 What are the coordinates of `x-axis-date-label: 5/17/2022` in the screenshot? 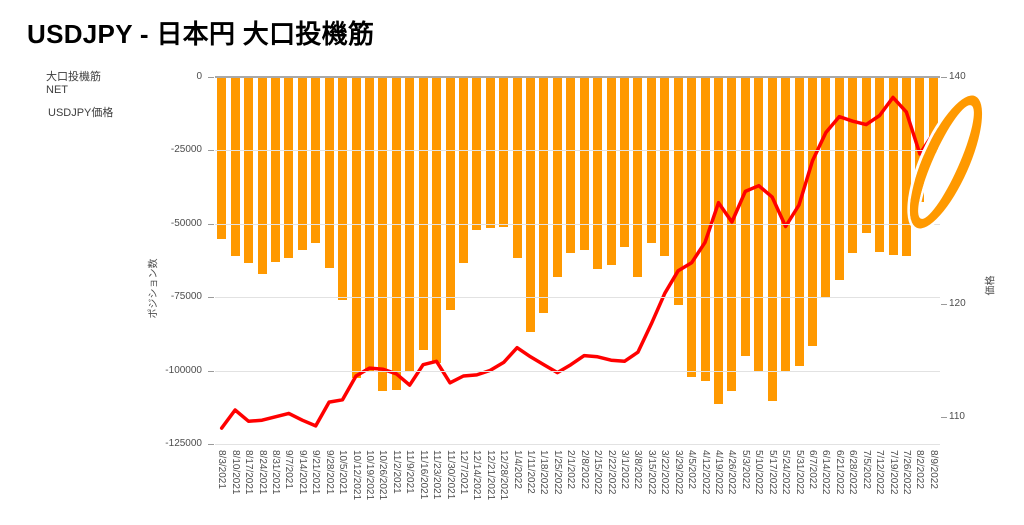 It's located at (772, 472).